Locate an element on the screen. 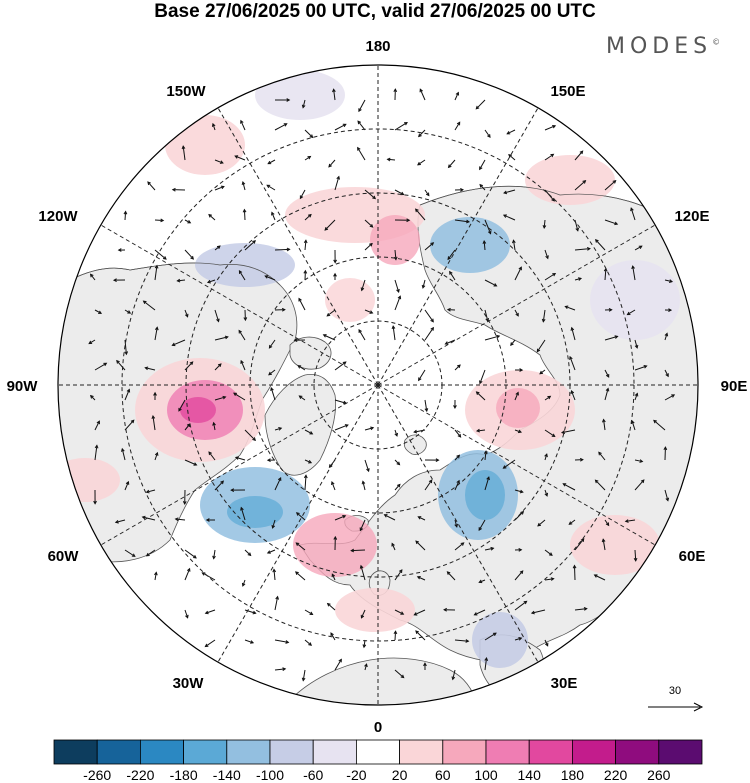 The width and height of the screenshot is (750, 783). vector-reference-value: 30 is located at coordinates (675, 691).